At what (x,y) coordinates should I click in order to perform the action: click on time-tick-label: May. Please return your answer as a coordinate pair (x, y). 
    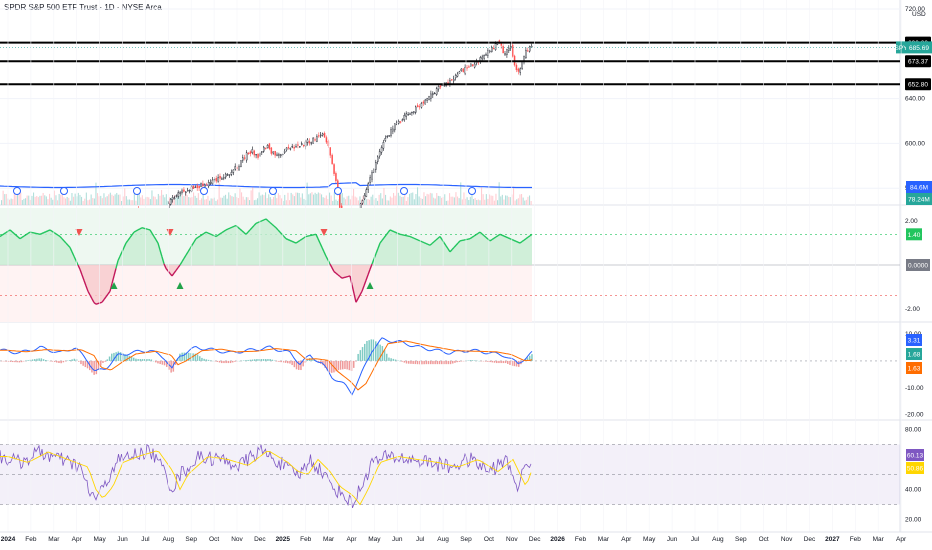
    Looking at the image, I should click on (649, 539).